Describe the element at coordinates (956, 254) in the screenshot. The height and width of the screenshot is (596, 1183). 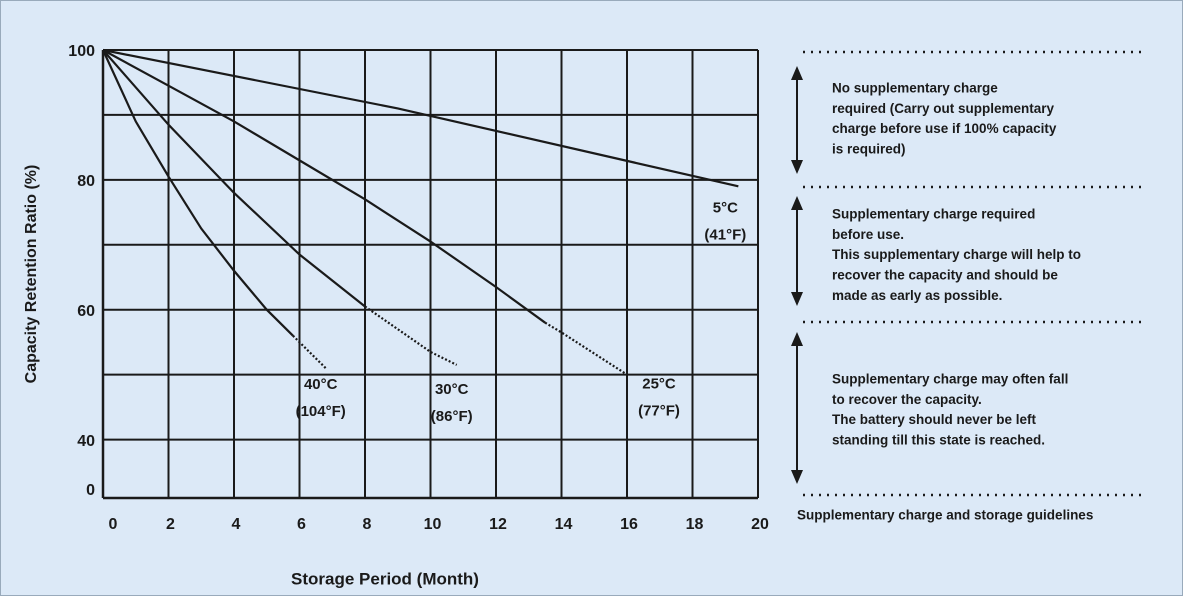
I see `zone-text: This supplementary charge will help to` at that location.